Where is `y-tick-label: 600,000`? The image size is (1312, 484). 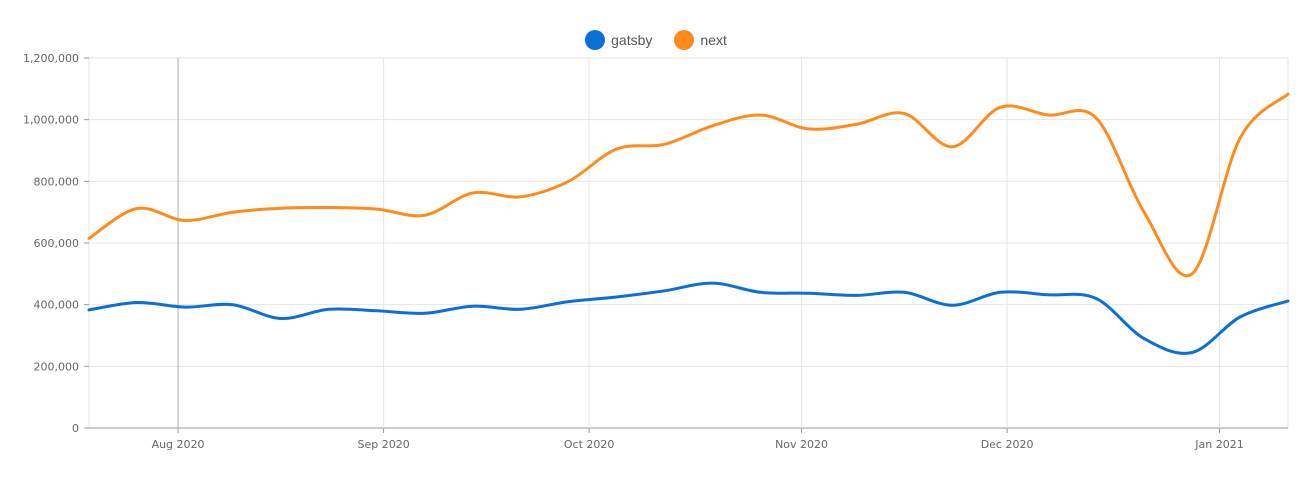 y-tick-label: 600,000 is located at coordinates (57, 243).